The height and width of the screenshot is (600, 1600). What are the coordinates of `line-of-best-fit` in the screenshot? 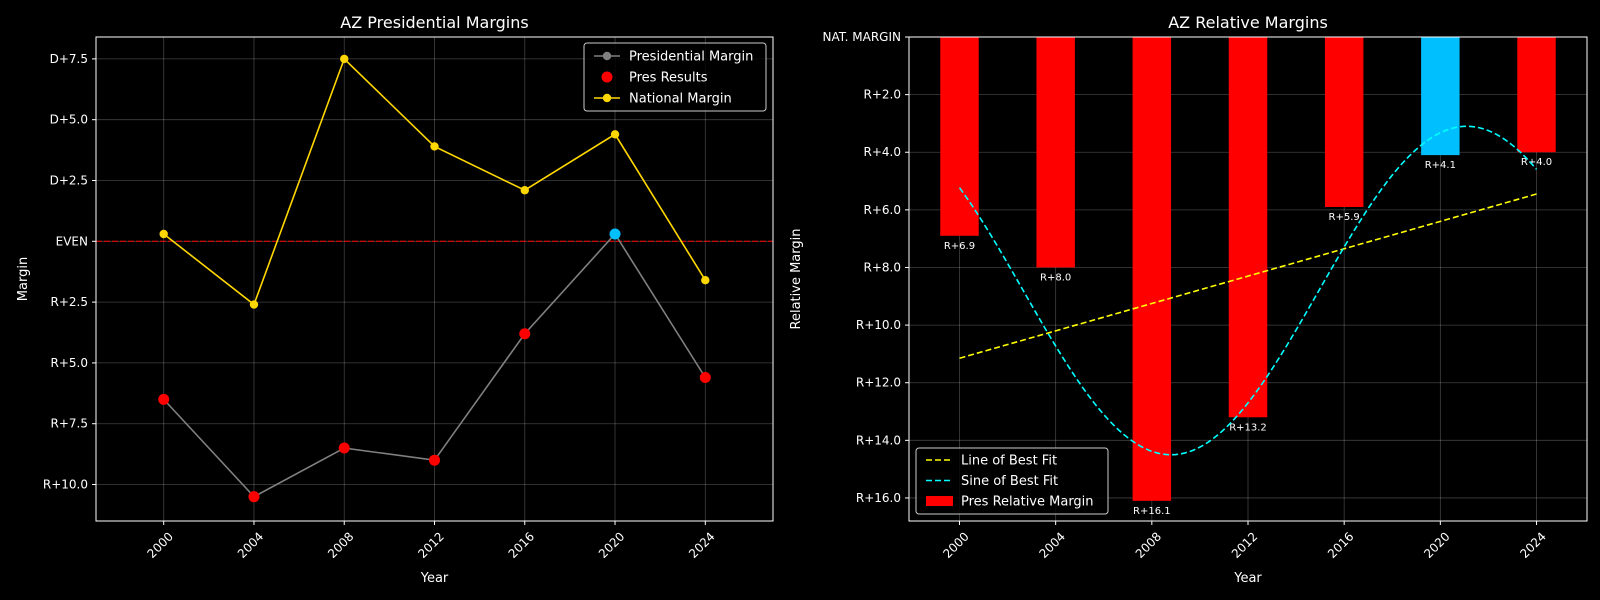 It's located at (1248, 276).